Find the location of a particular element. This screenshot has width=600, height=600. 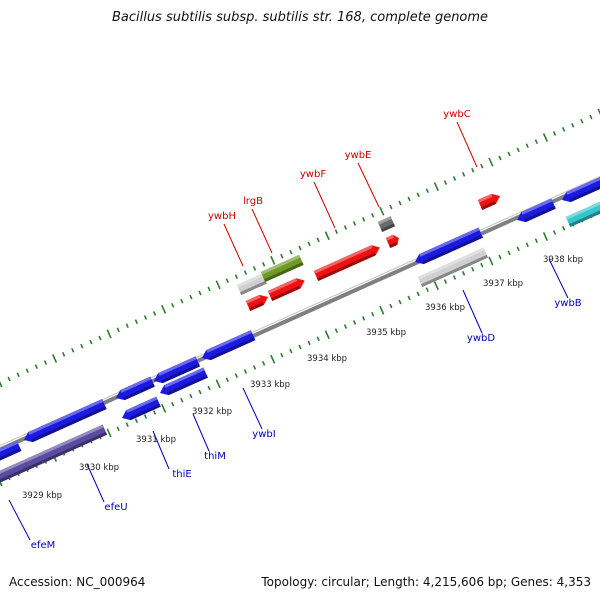

kbp-label: 3936 kbp is located at coordinates (445, 308).